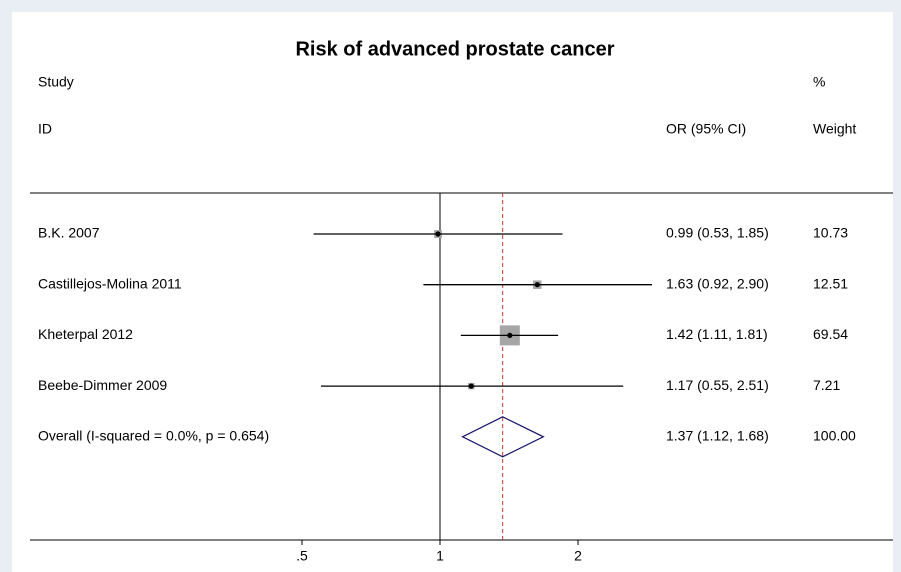 The width and height of the screenshot is (901, 572). Describe the element at coordinates (717, 283) in the screenshot. I see `ci-label: 1.63 (0.92, 2.90)` at that location.